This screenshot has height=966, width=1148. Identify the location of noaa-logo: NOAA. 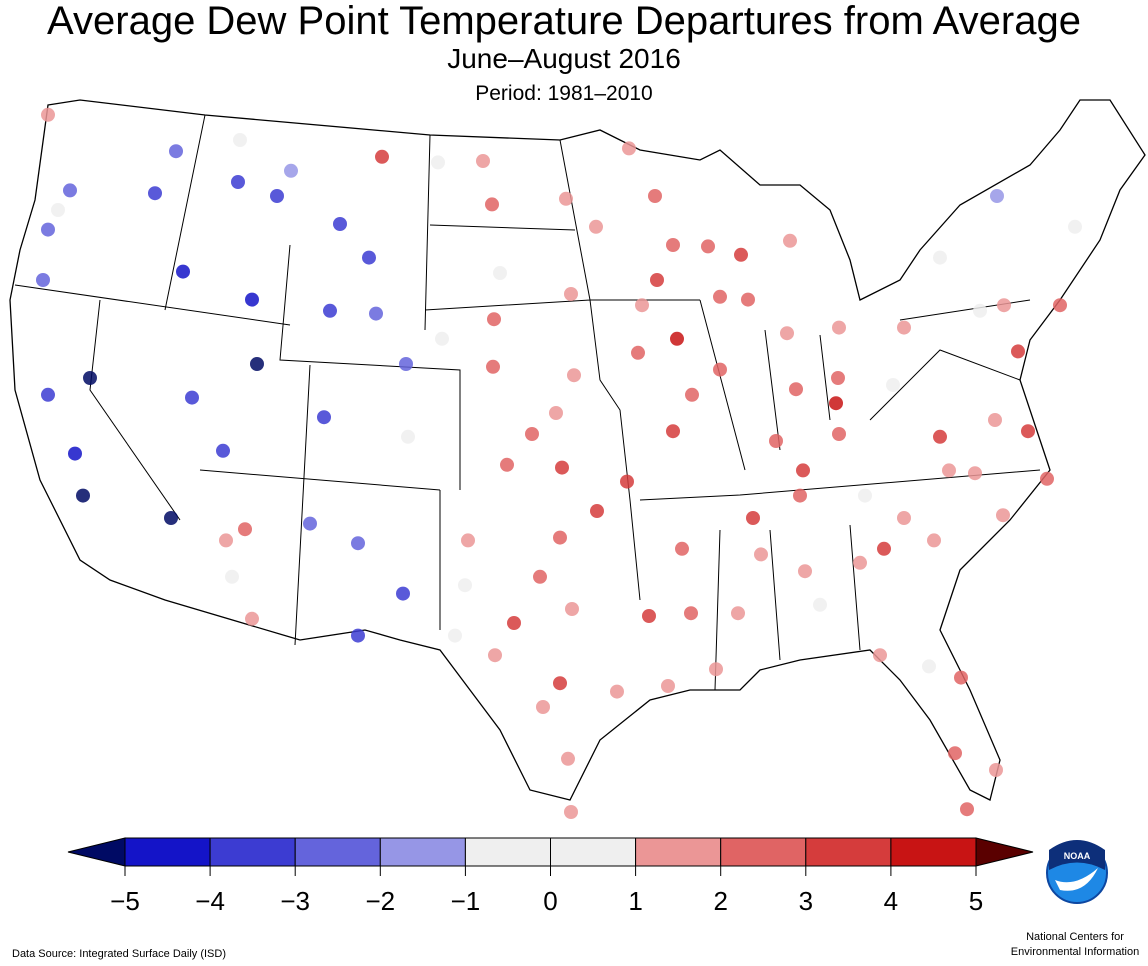
(1077, 872).